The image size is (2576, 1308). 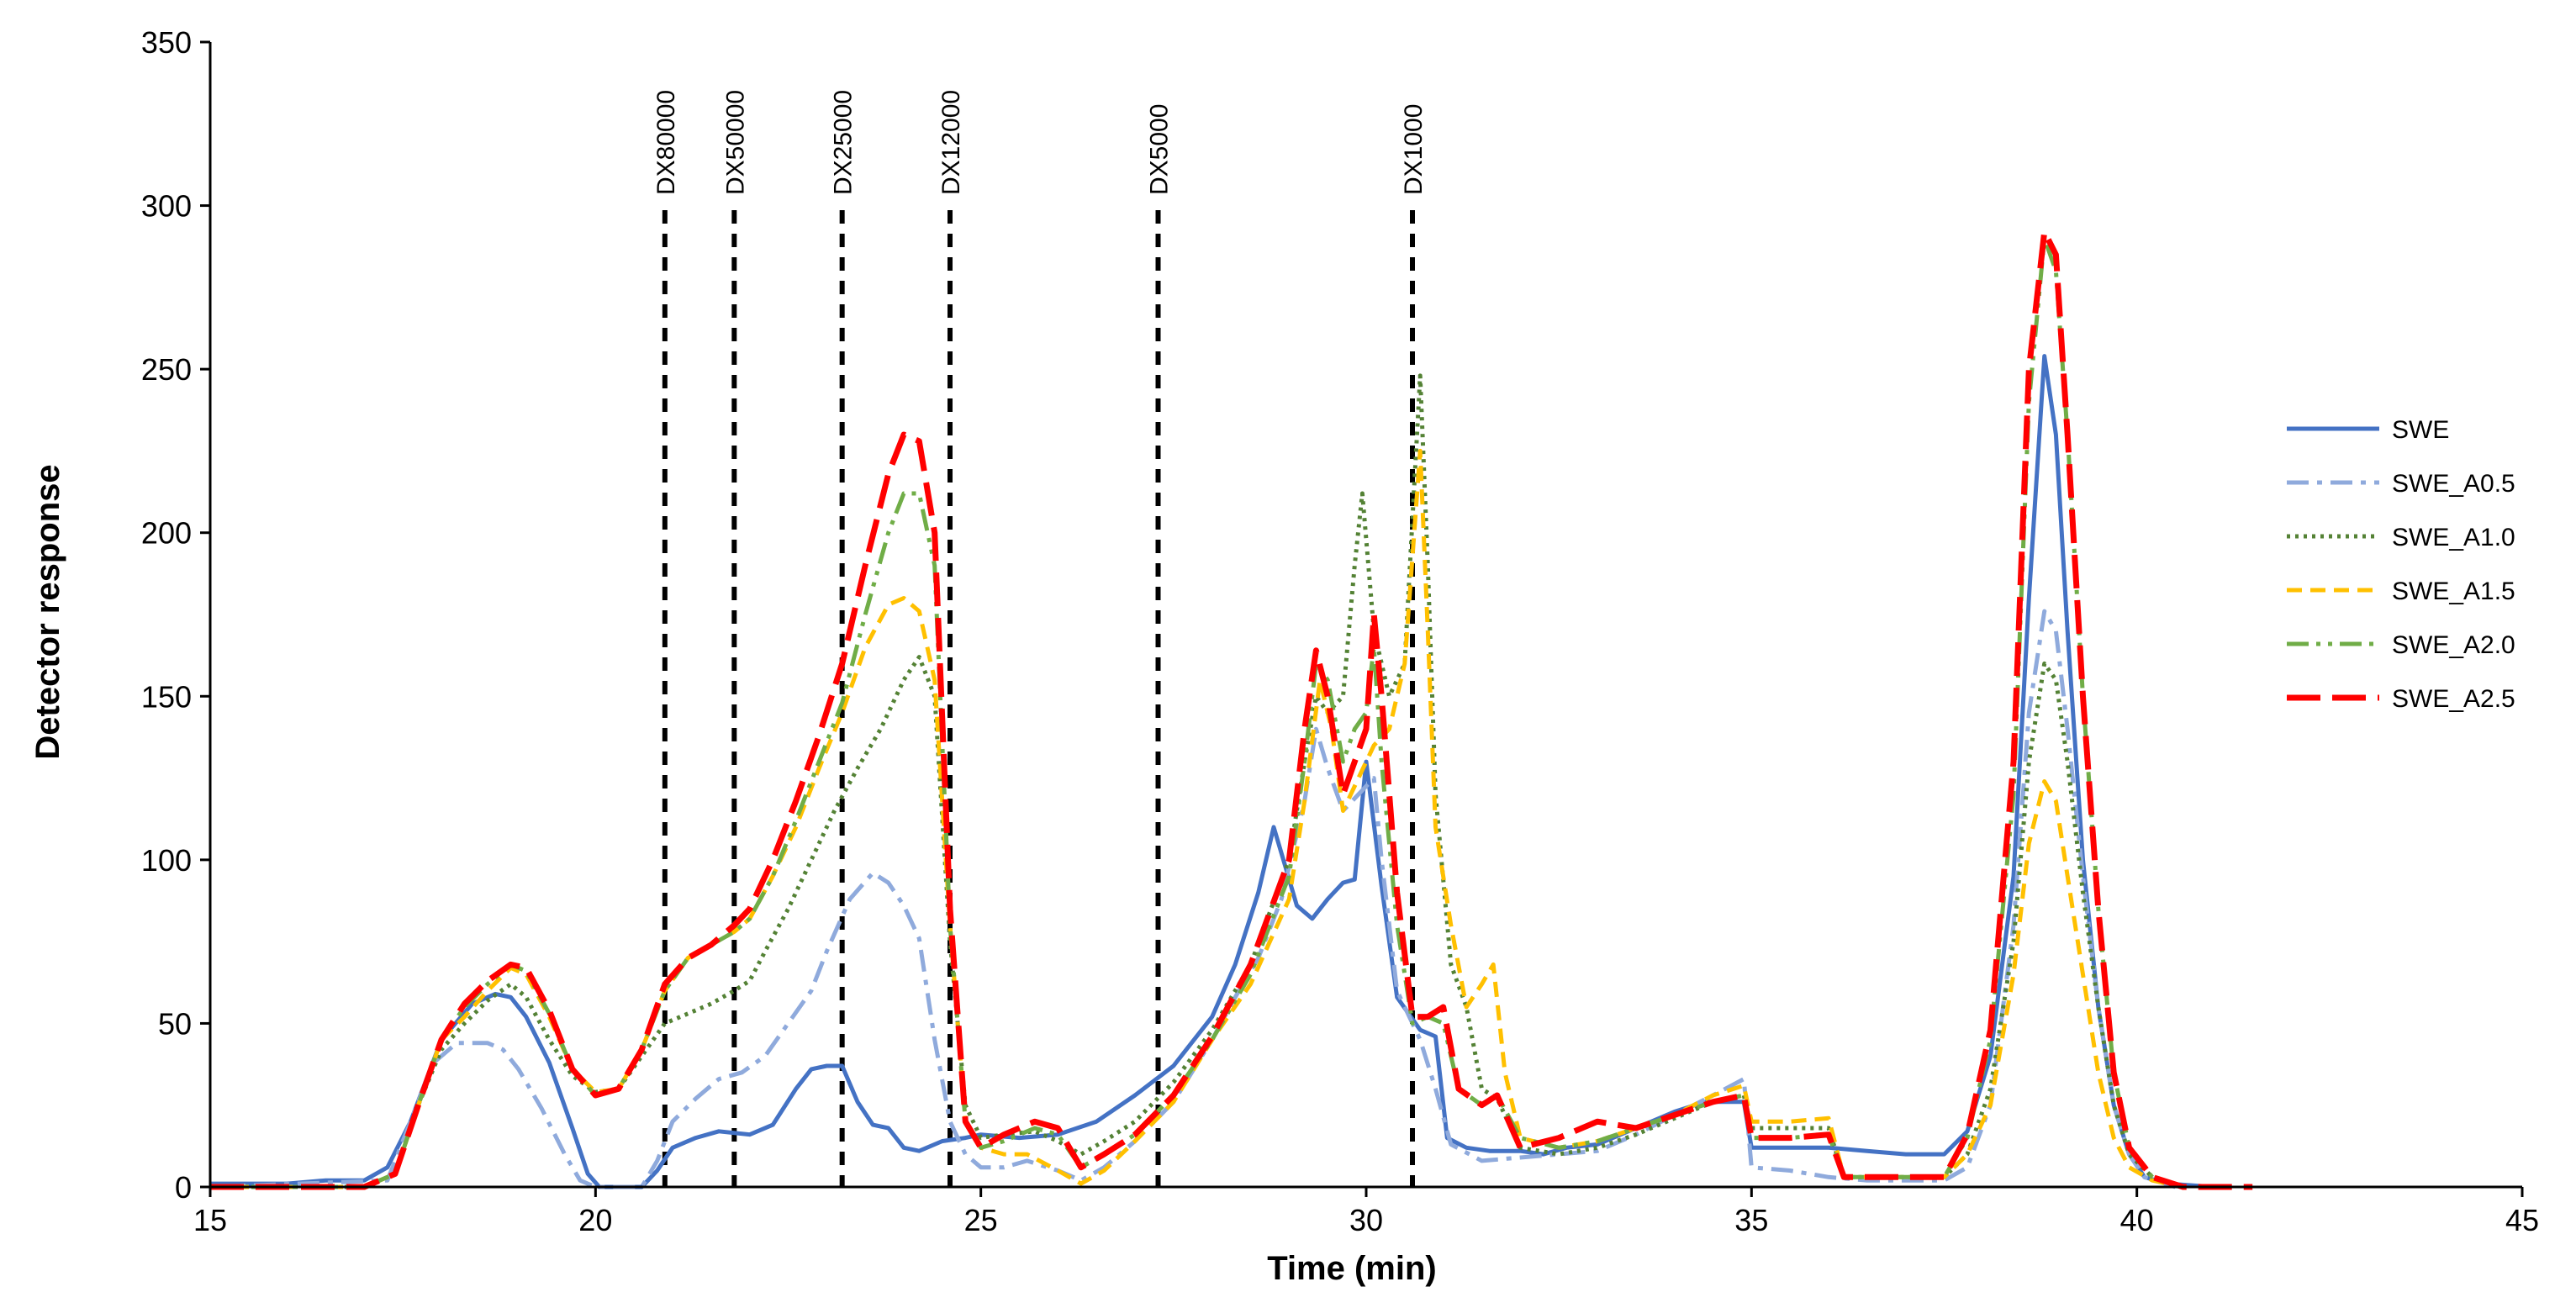 I want to click on legend-label: SWE, so click(x=2420, y=430).